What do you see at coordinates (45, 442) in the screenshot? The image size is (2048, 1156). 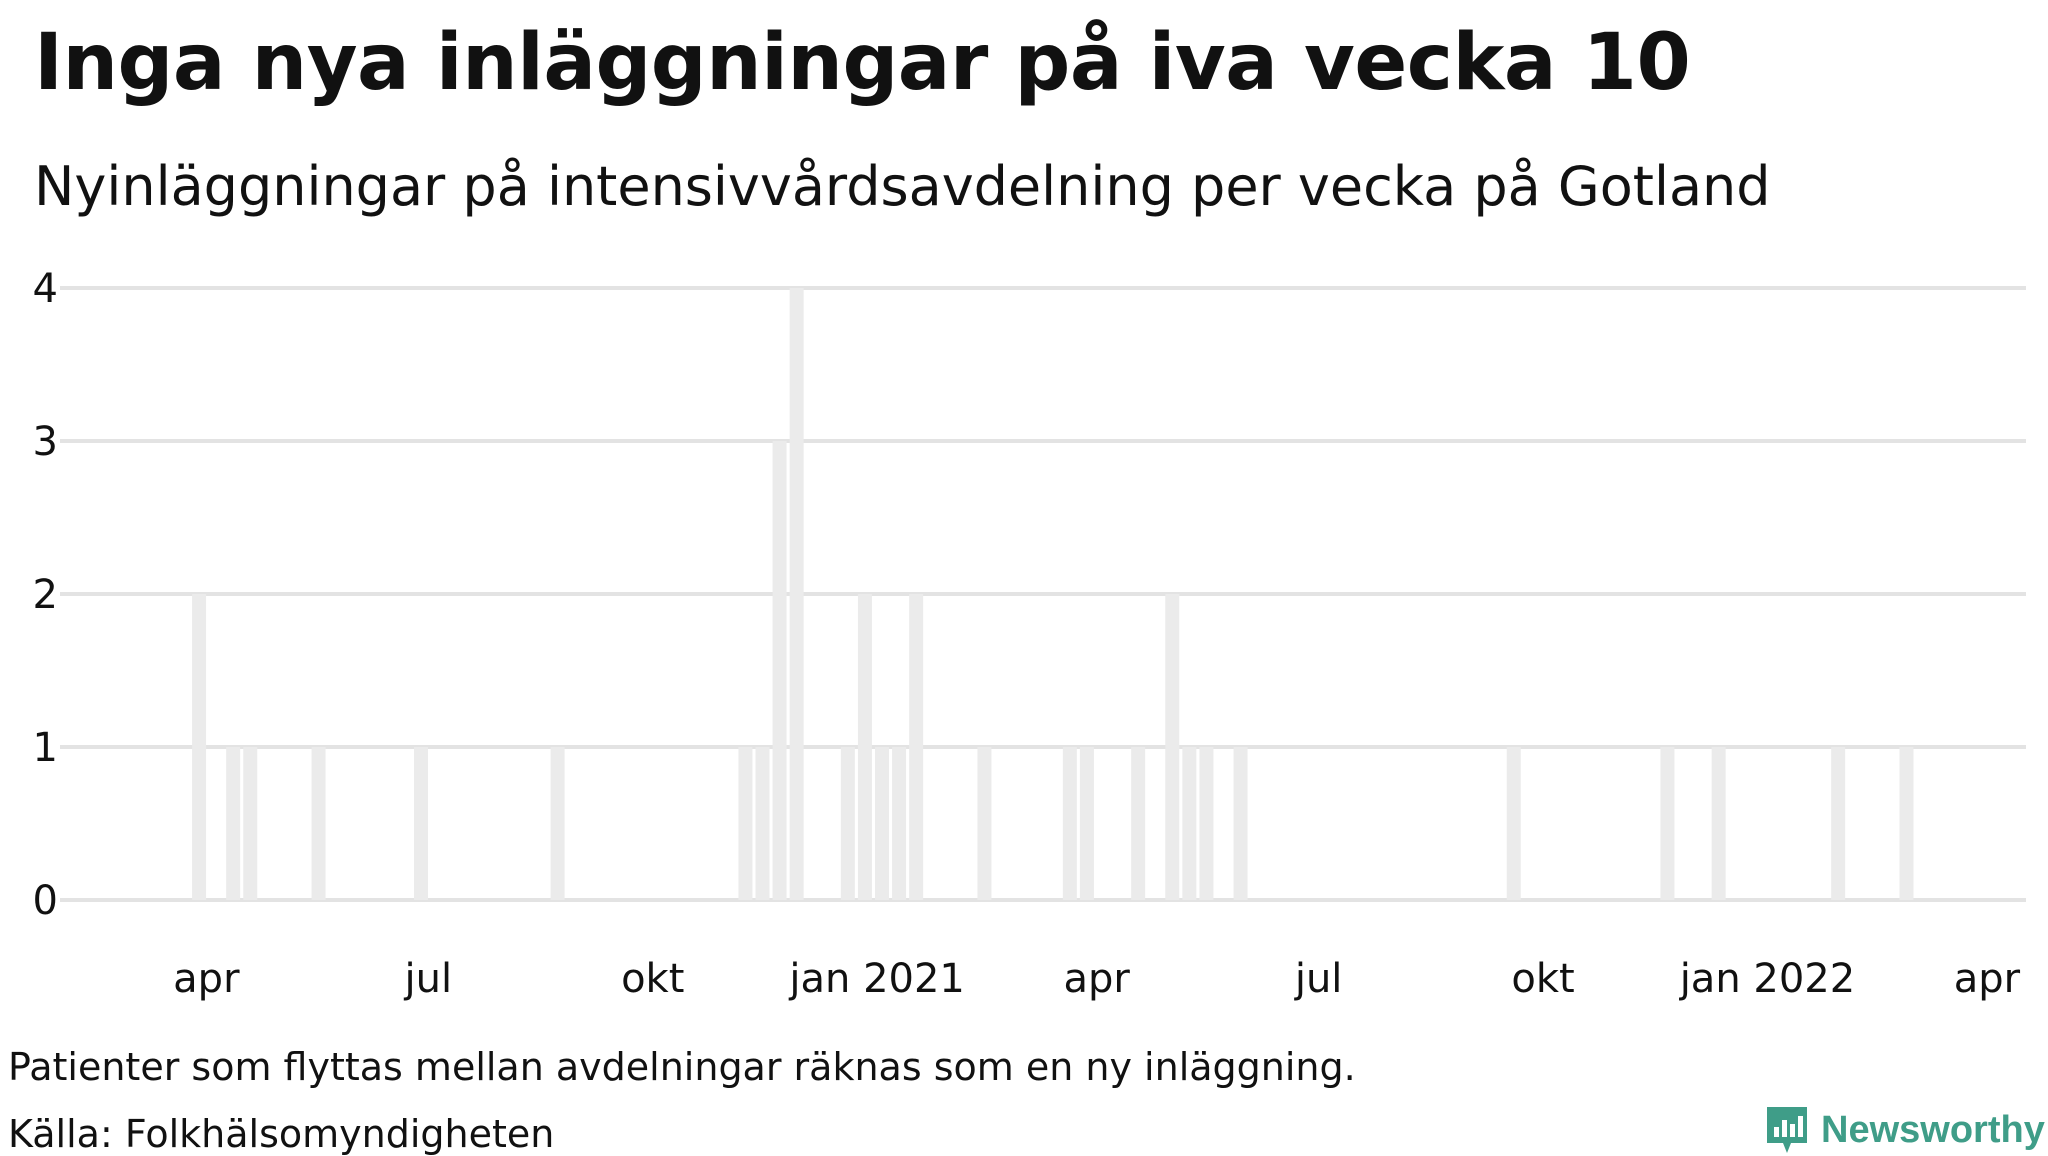 I see `y-tick-label: 3` at bounding box center [45, 442].